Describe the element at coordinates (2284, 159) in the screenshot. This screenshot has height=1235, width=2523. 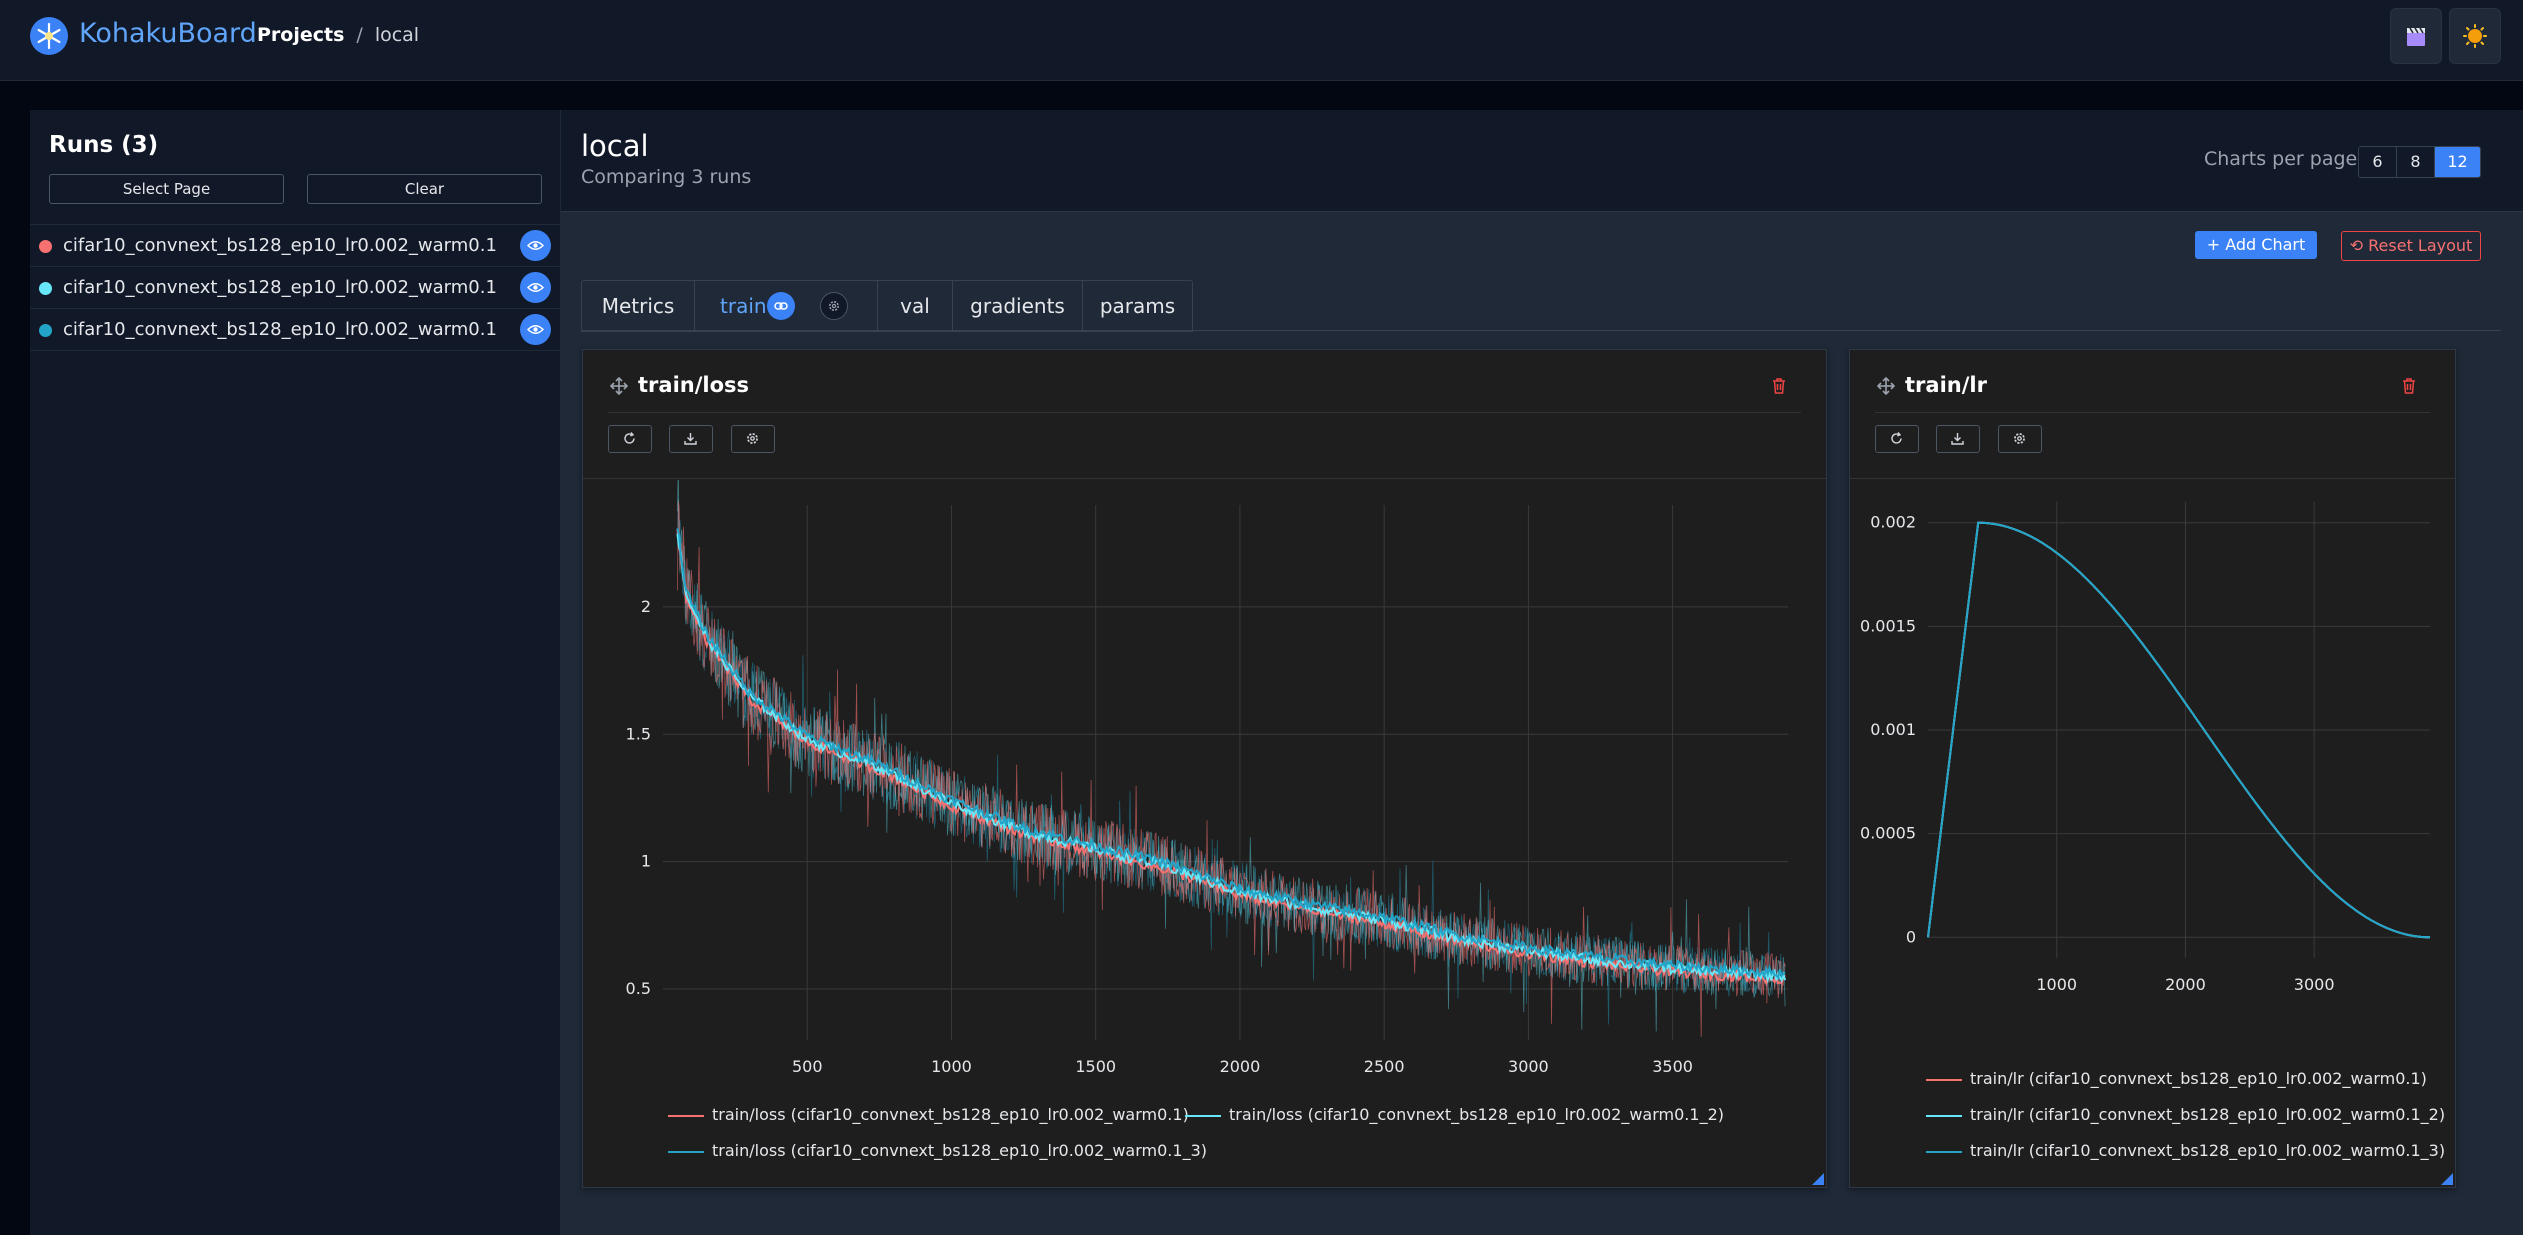
I see `charts-per-page-label: Charts per page:` at that location.